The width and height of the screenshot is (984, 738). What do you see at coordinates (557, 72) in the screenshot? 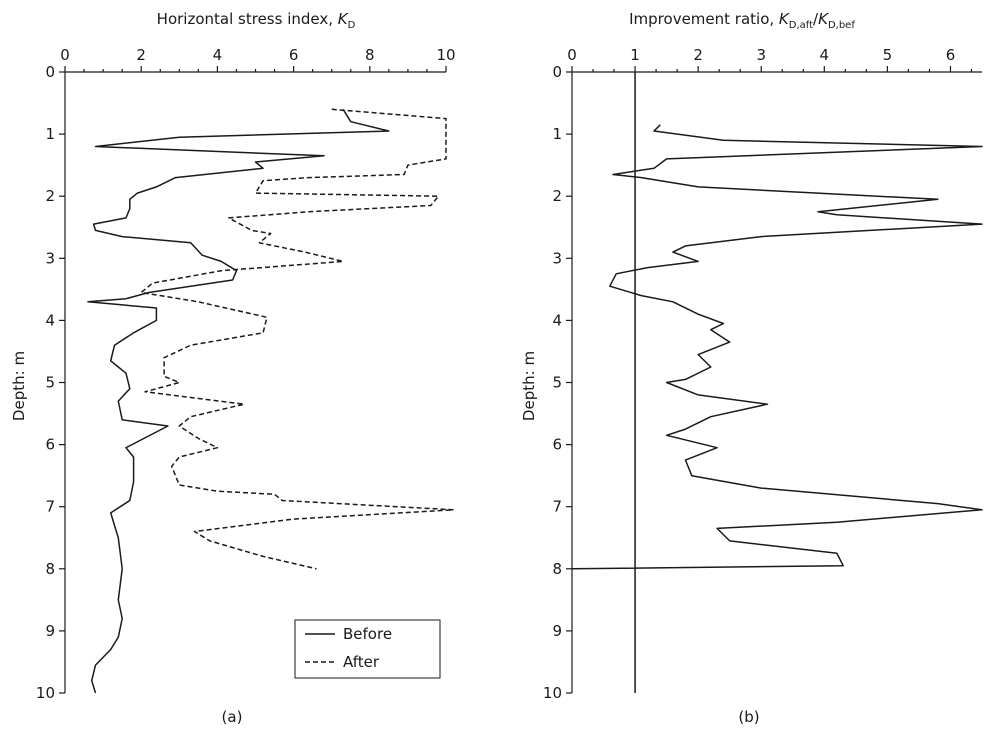
I see `panel-b-y-tick-label: 0` at bounding box center [557, 72].